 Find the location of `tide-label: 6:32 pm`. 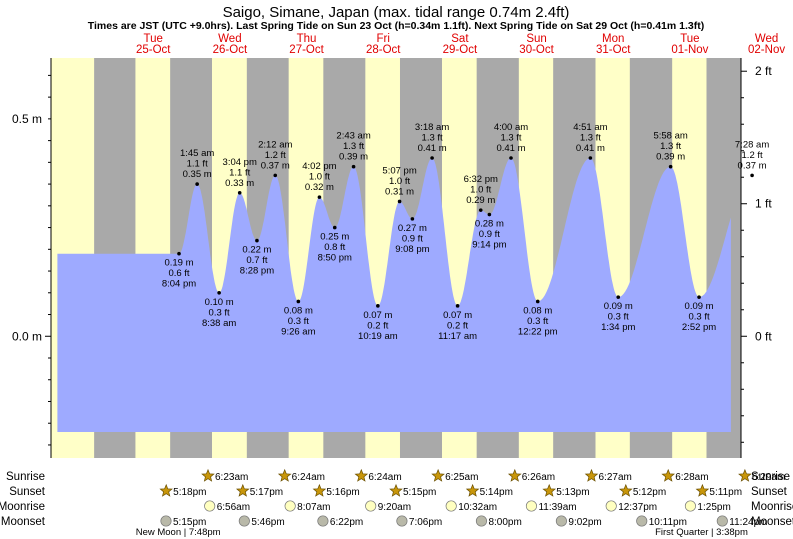

tide-label: 6:32 pm is located at coordinates (481, 179).